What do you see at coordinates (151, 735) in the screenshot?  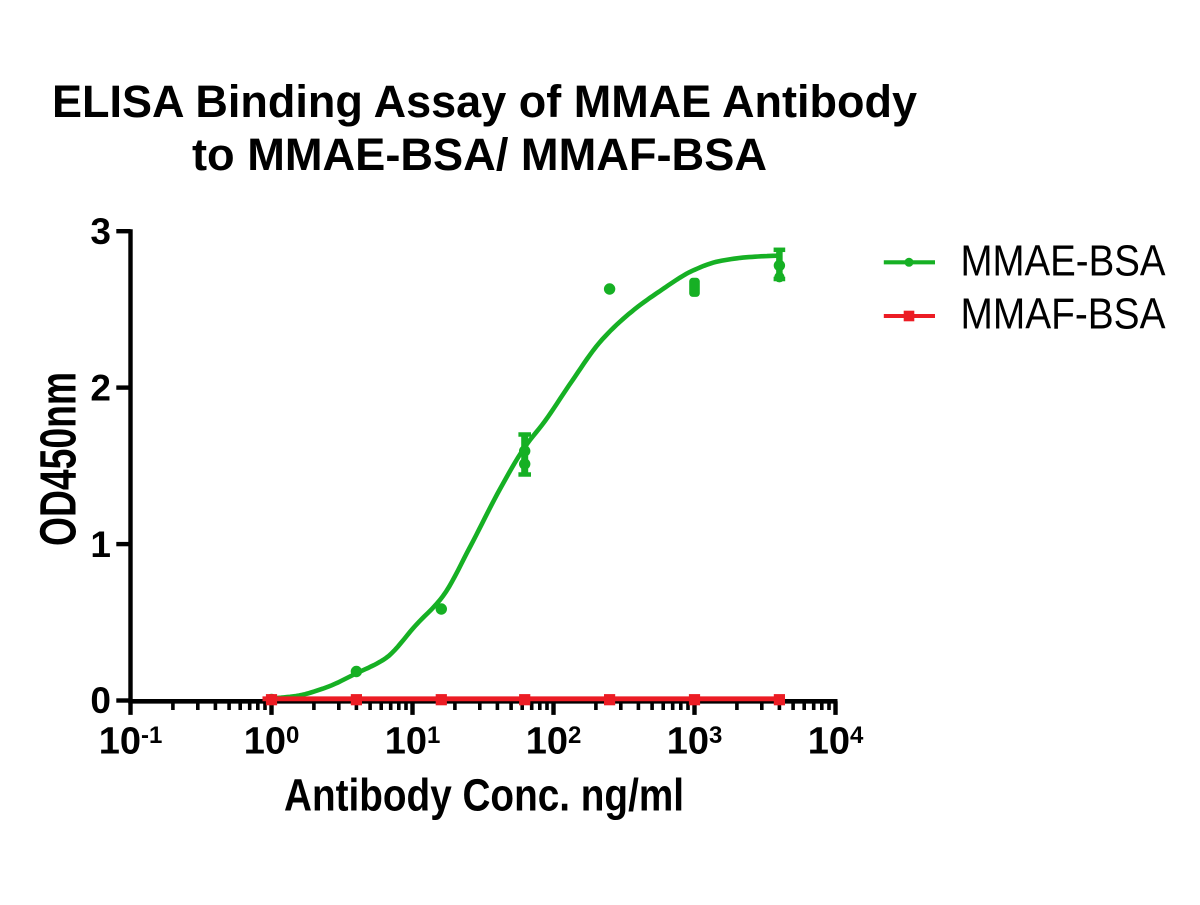 I see `svg-text: -1` at bounding box center [151, 735].